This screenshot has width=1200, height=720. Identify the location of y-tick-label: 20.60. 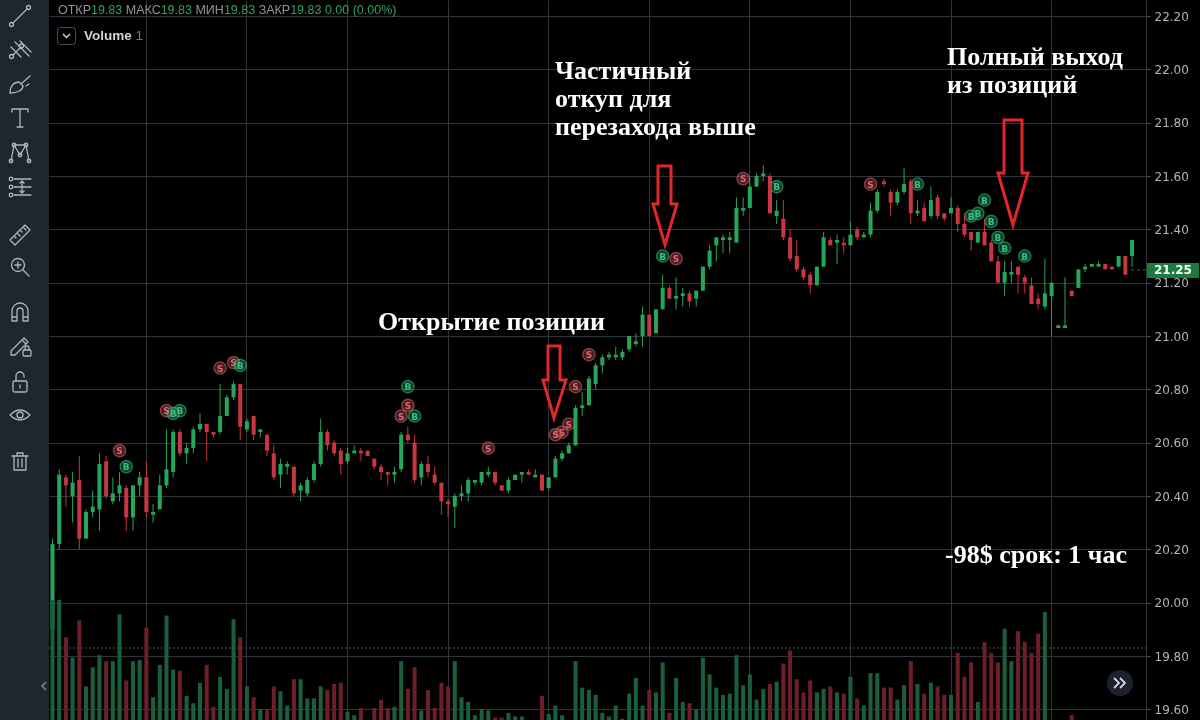
(1171, 443).